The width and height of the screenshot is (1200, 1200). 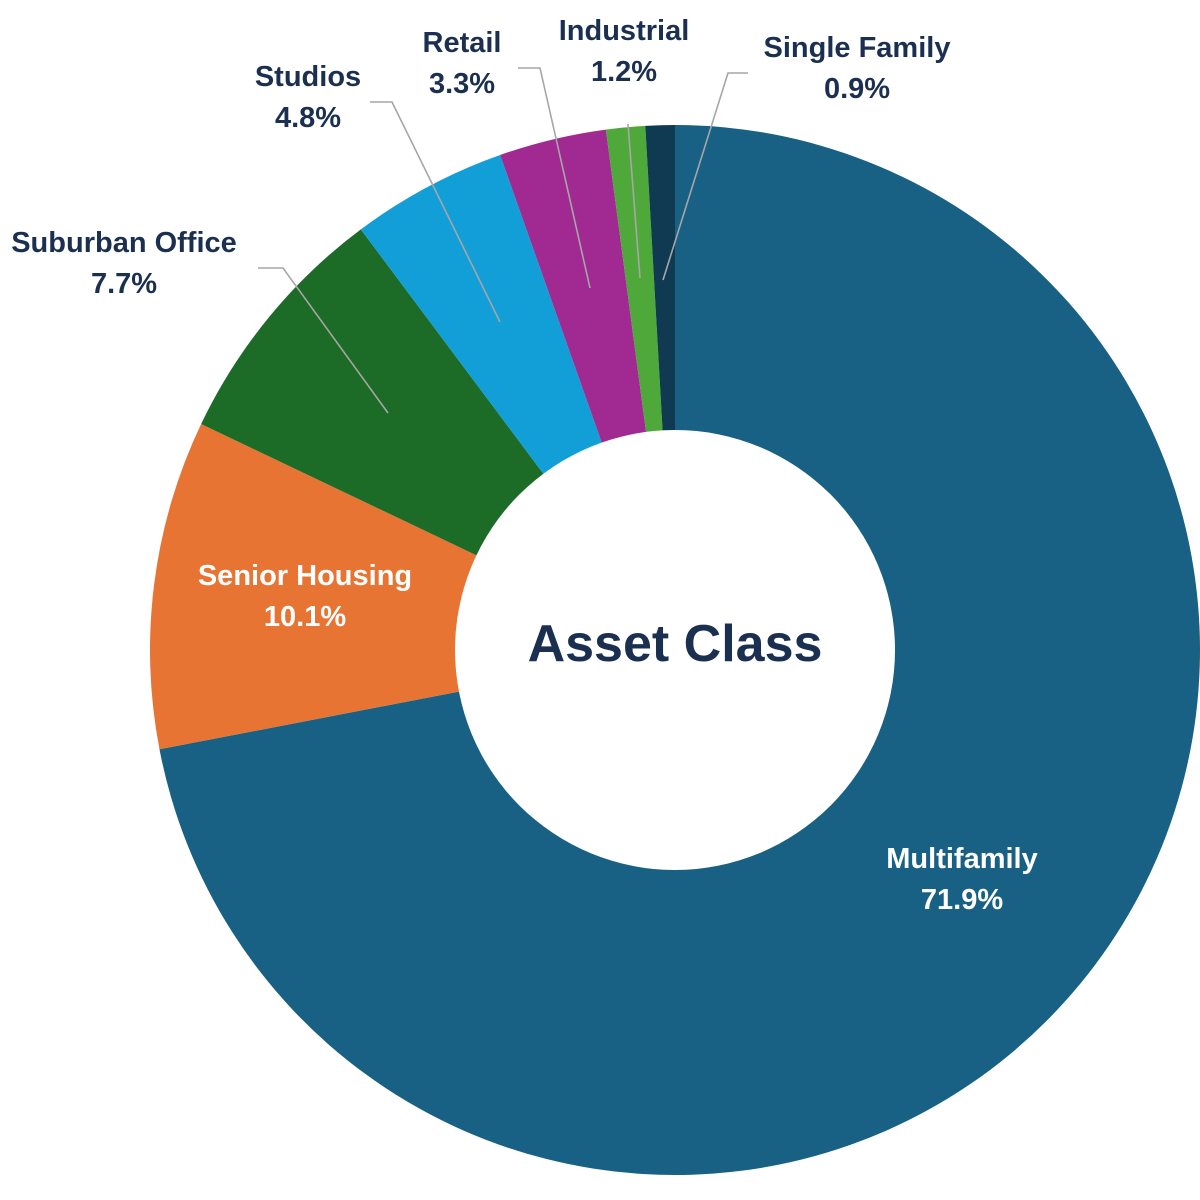 What do you see at coordinates (705, 176) in the screenshot?
I see `leader-line-single-family` at bounding box center [705, 176].